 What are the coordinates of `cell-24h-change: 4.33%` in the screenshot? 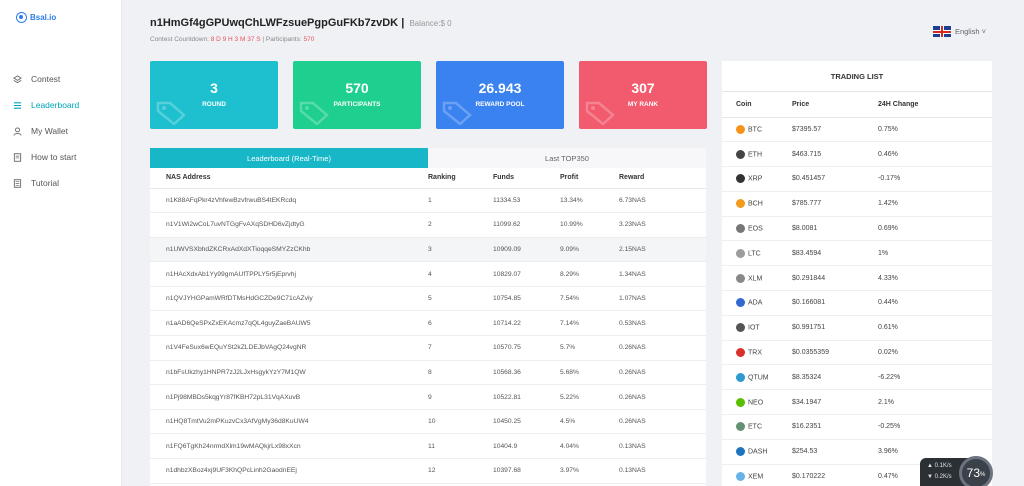 It's located at (935, 278).